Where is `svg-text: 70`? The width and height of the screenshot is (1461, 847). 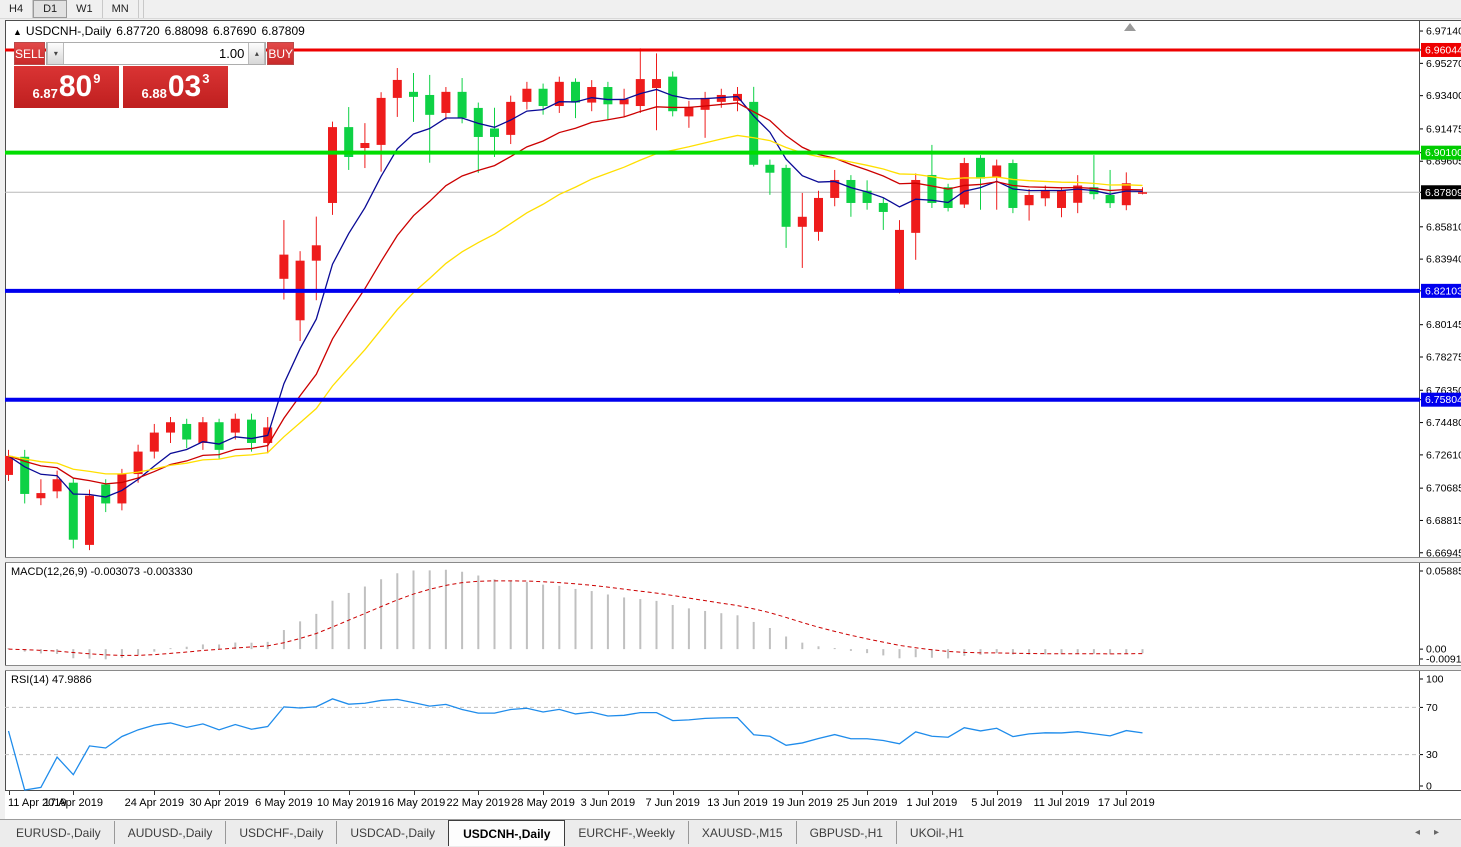 svg-text: 70 is located at coordinates (1432, 708).